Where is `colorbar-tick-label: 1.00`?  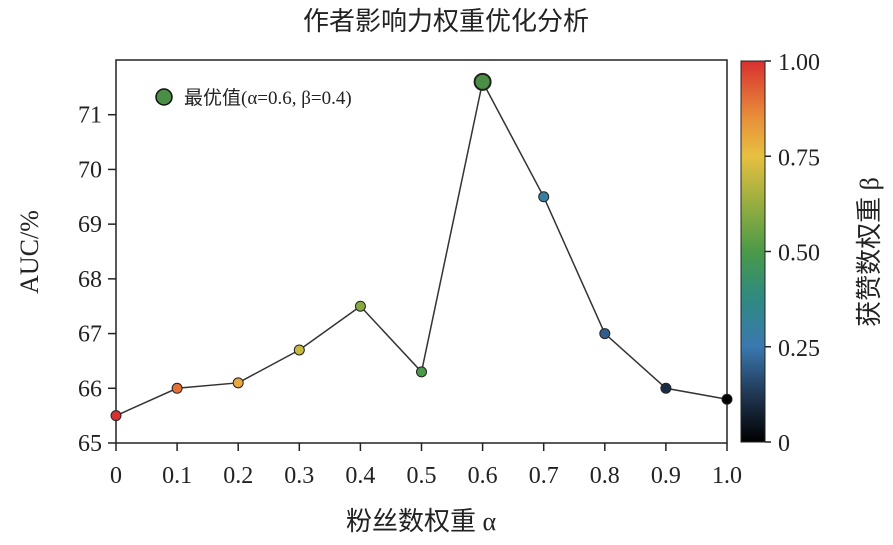
colorbar-tick-label: 1.00 is located at coordinates (799, 63).